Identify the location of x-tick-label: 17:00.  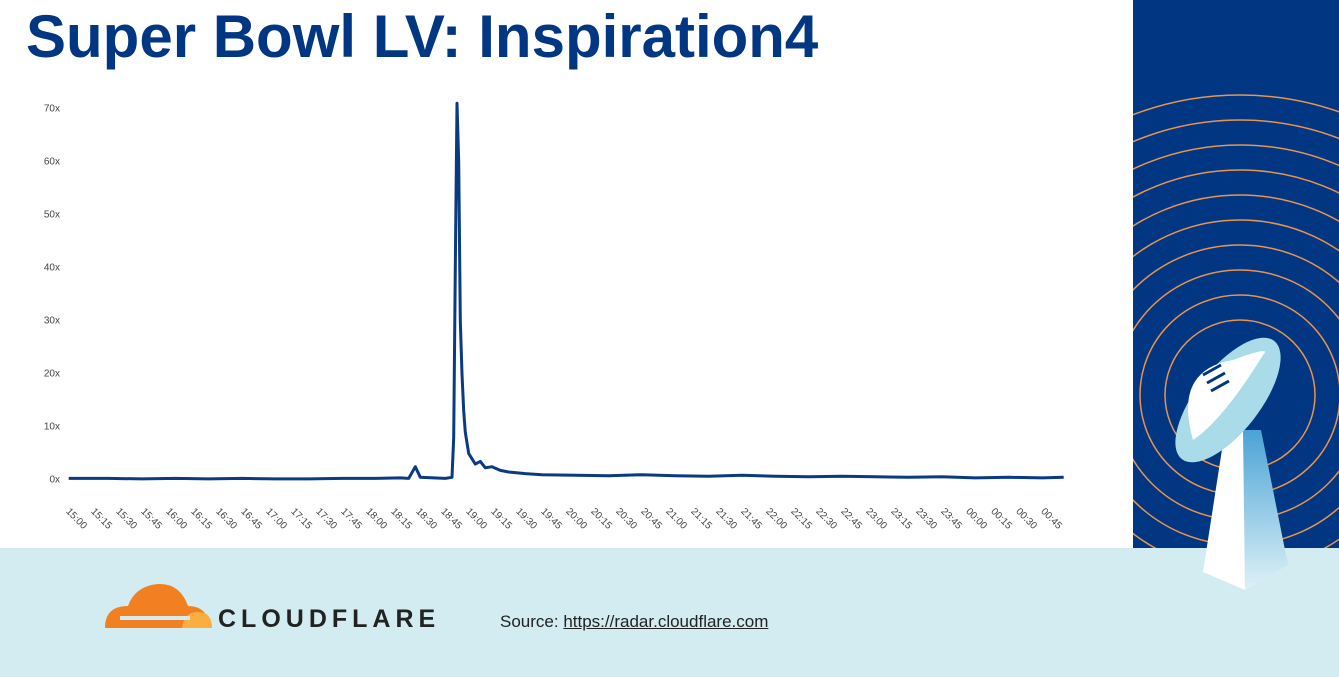
(276, 519).